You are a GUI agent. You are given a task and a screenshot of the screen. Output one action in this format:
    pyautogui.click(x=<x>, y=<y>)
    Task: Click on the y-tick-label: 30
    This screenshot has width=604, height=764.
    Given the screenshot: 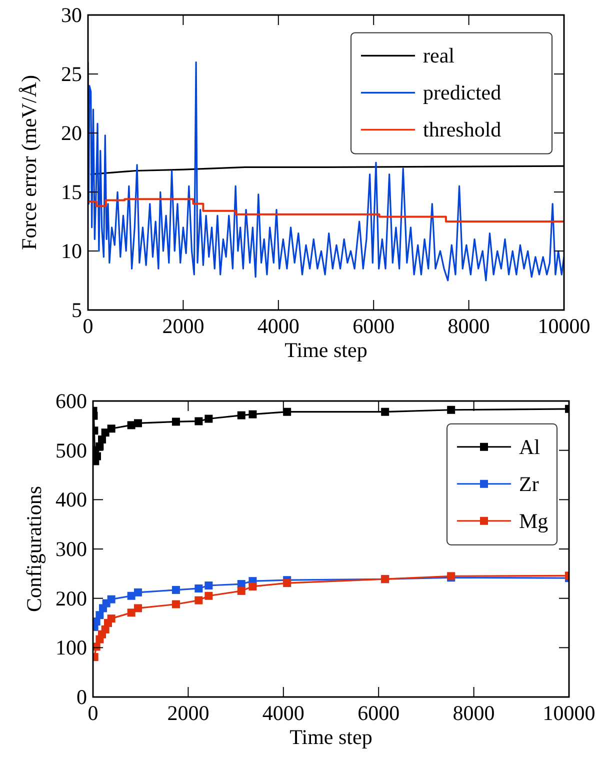 What is the action you would take?
    pyautogui.click(x=71, y=15)
    